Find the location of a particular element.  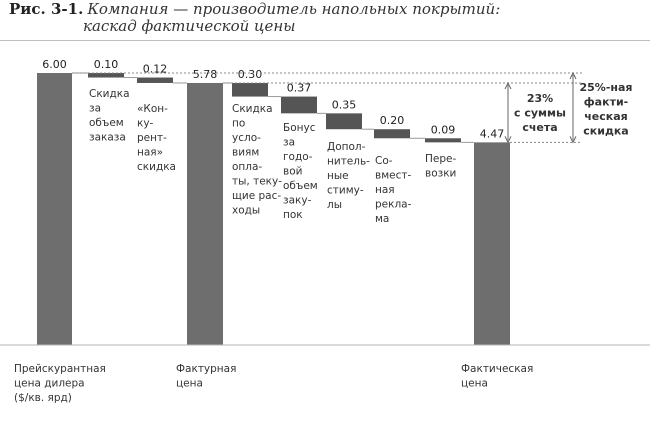

category-label-6-line-6: заку- is located at coordinates (297, 201).